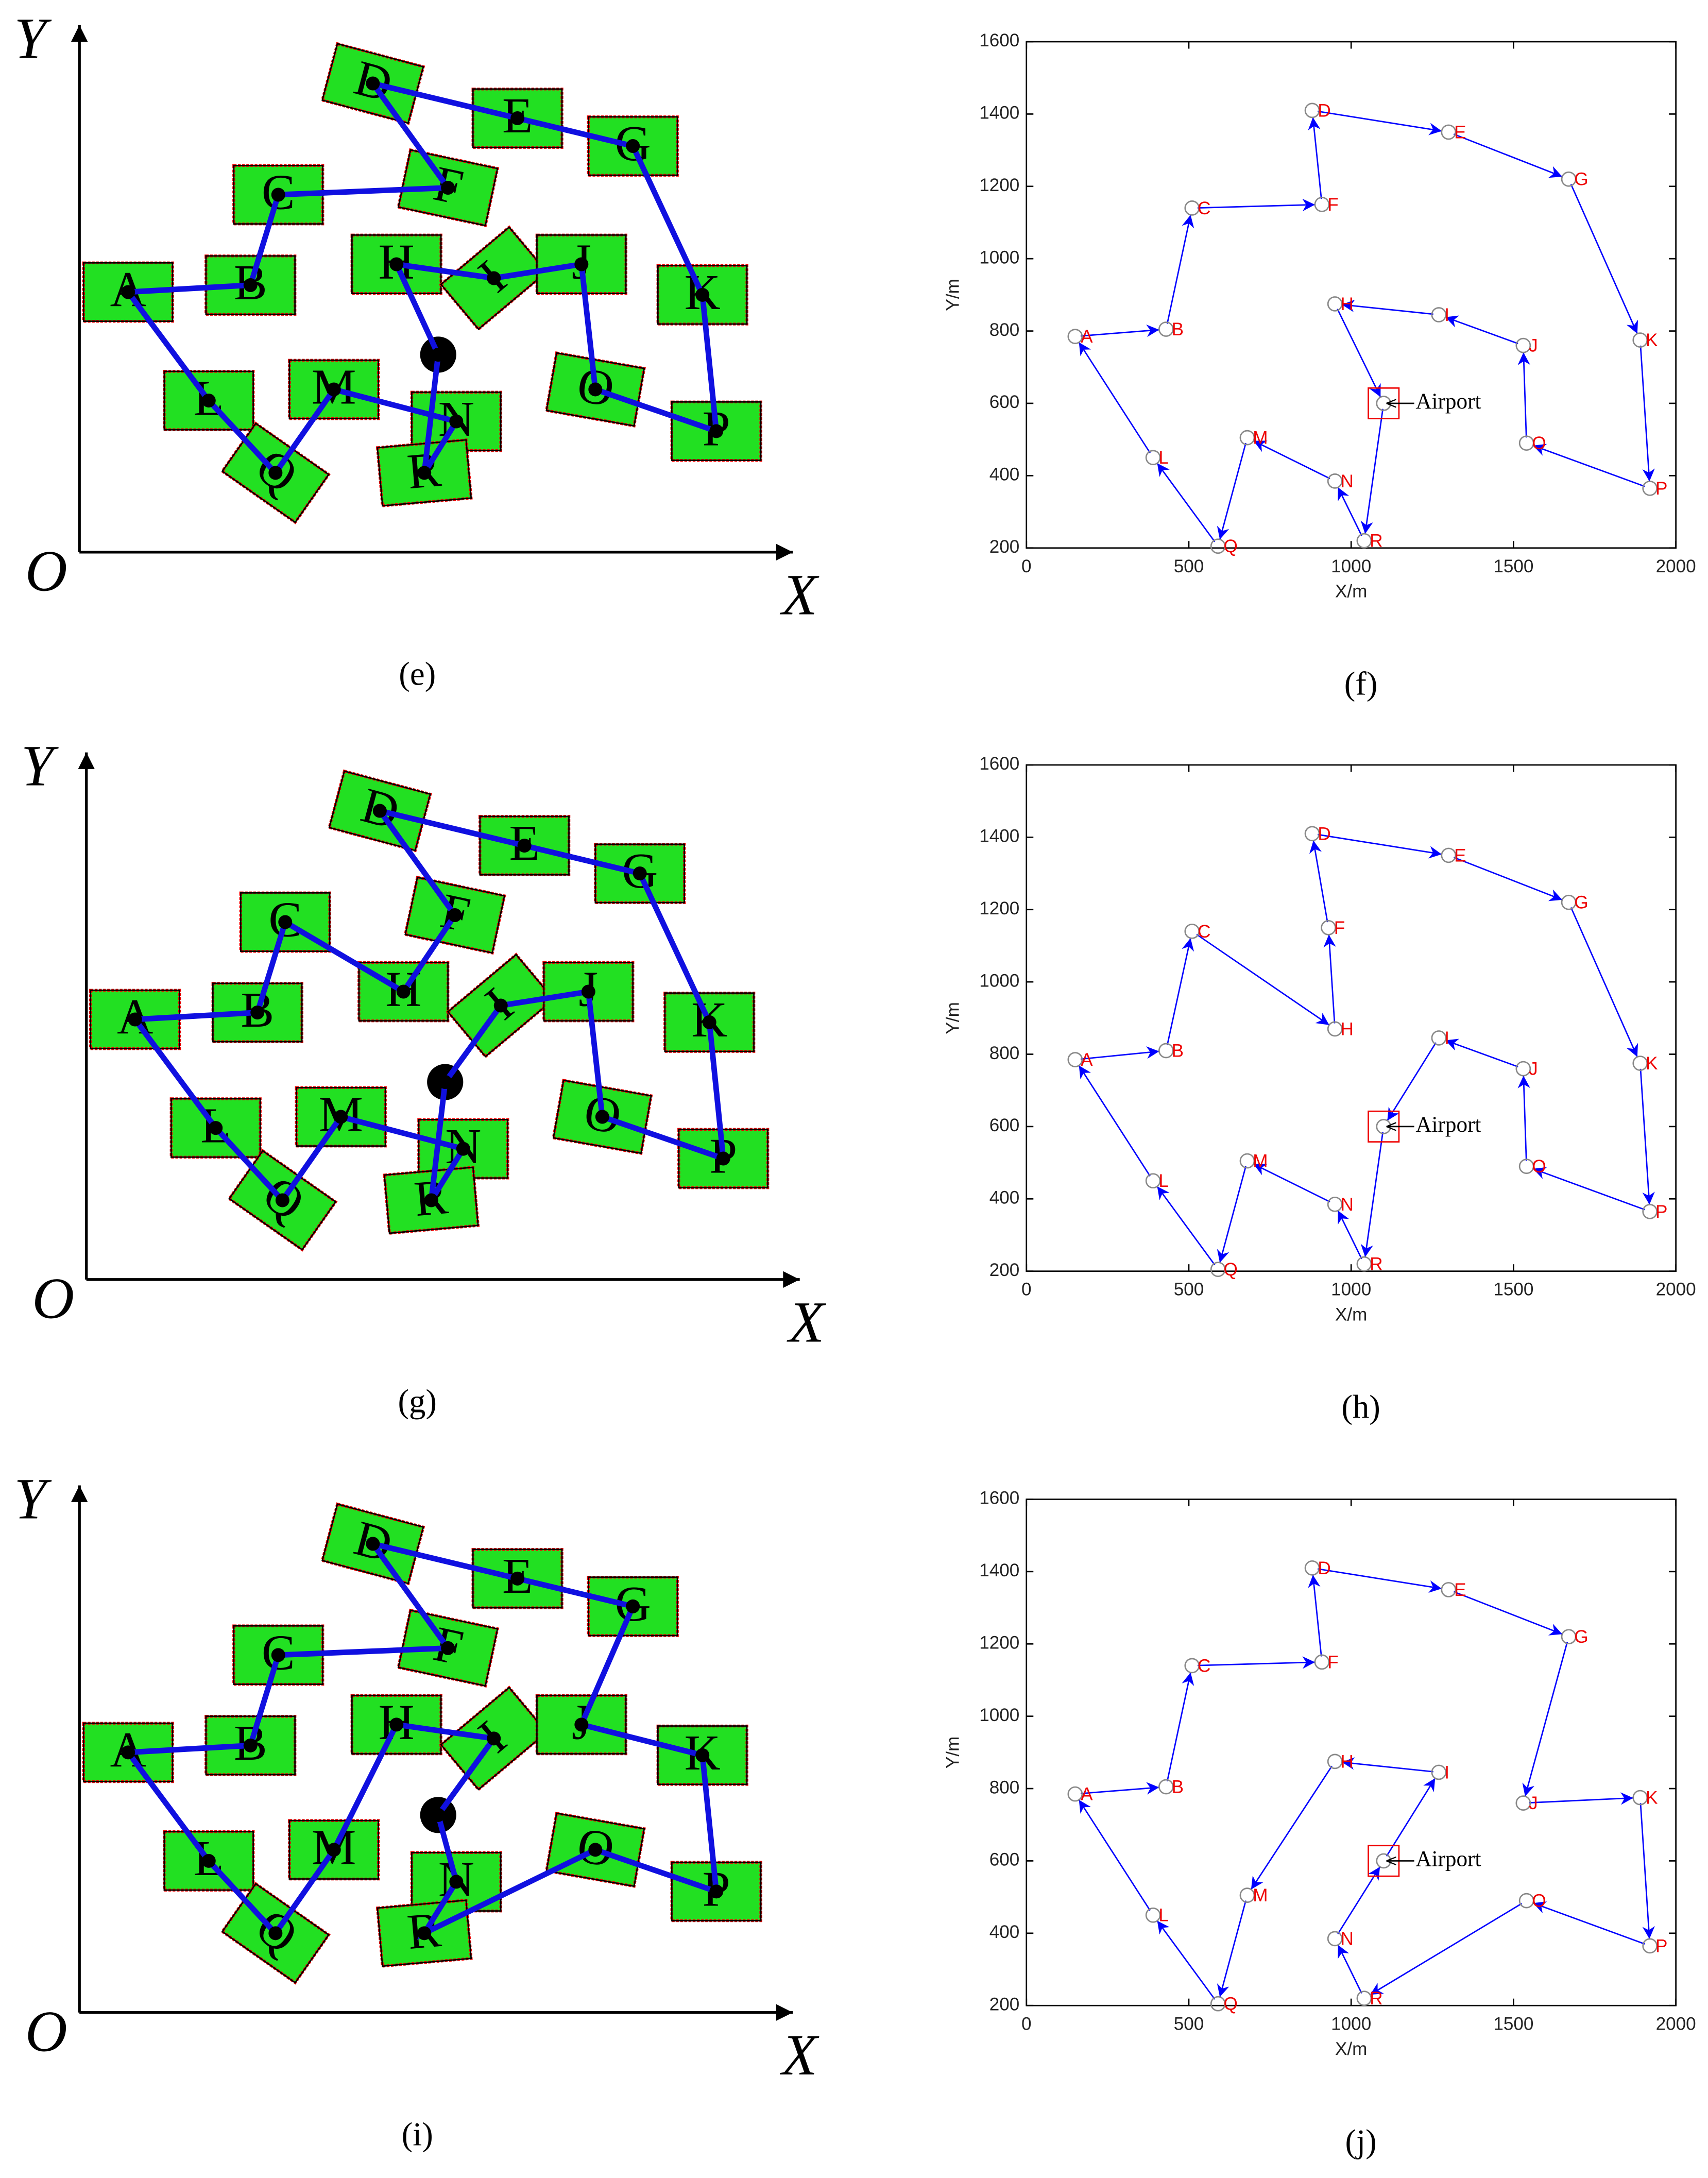 The height and width of the screenshot is (2178, 1708). What do you see at coordinates (1005, 1932) in the screenshot?
I see `y-tick-label: 400` at bounding box center [1005, 1932].